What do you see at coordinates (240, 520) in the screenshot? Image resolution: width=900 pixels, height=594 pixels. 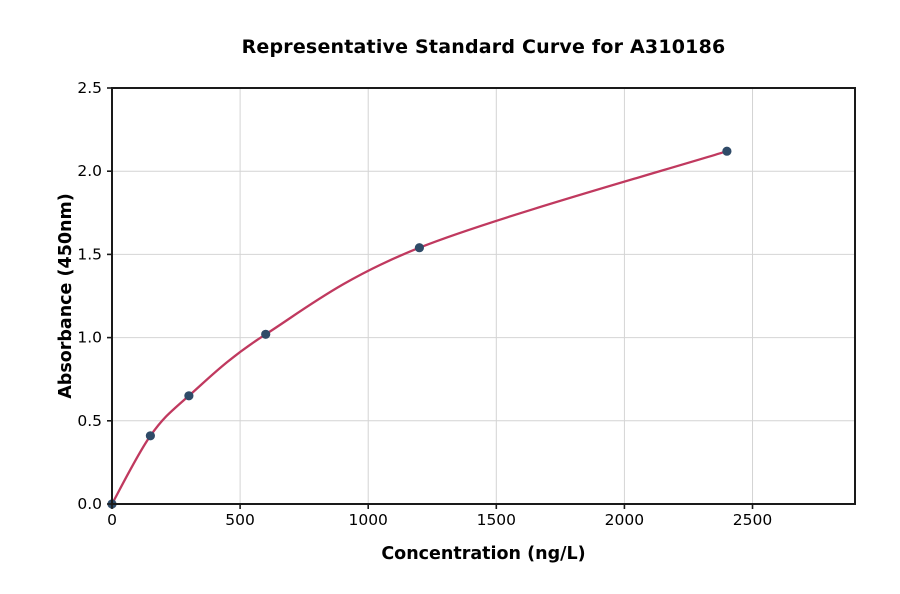 I see `x-tick-label: 500` at bounding box center [240, 520].